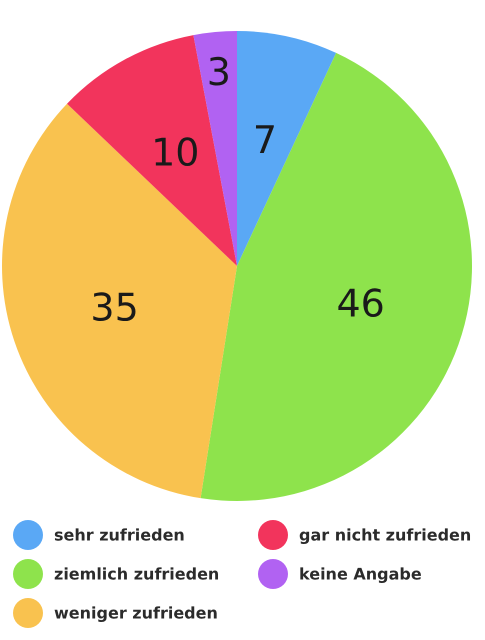 This screenshot has height=640, width=485. What do you see at coordinates (137, 574) in the screenshot?
I see `legend-label: ziemlich zufrieden` at bounding box center [137, 574].